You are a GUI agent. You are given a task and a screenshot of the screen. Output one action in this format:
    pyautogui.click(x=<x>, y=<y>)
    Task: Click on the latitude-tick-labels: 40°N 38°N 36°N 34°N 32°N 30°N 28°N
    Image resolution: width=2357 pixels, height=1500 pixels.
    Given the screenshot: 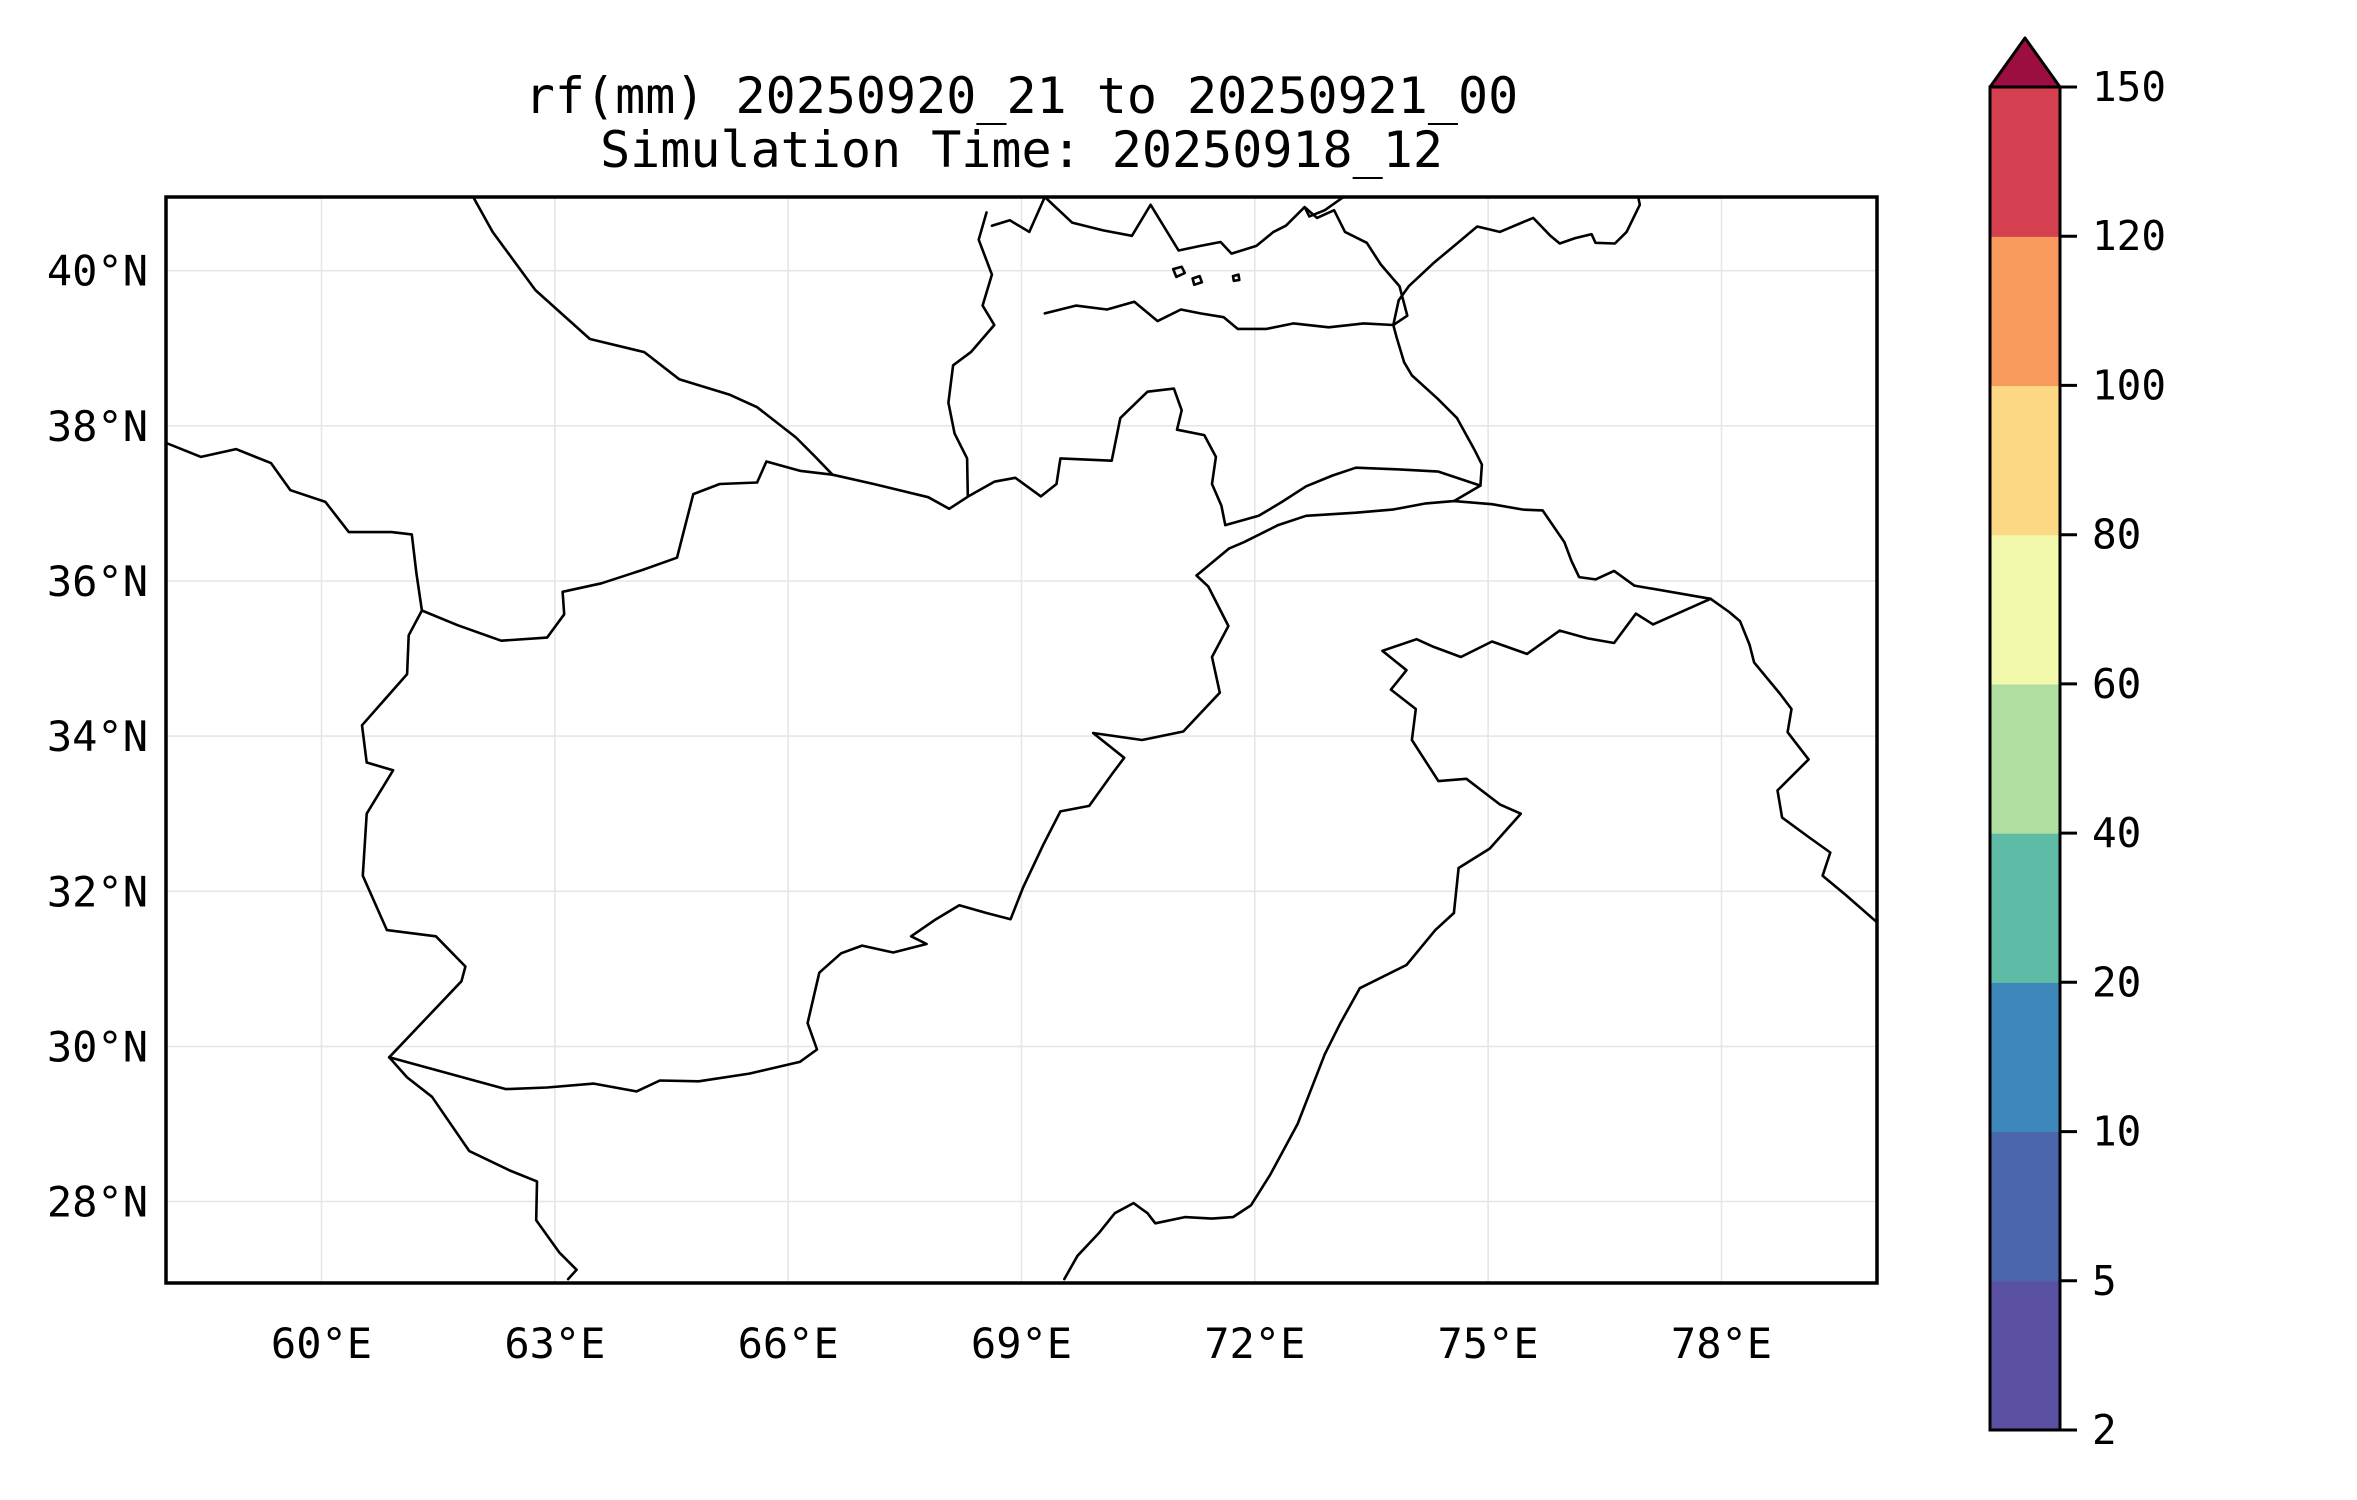 What is the action you would take?
    pyautogui.click(x=97, y=737)
    